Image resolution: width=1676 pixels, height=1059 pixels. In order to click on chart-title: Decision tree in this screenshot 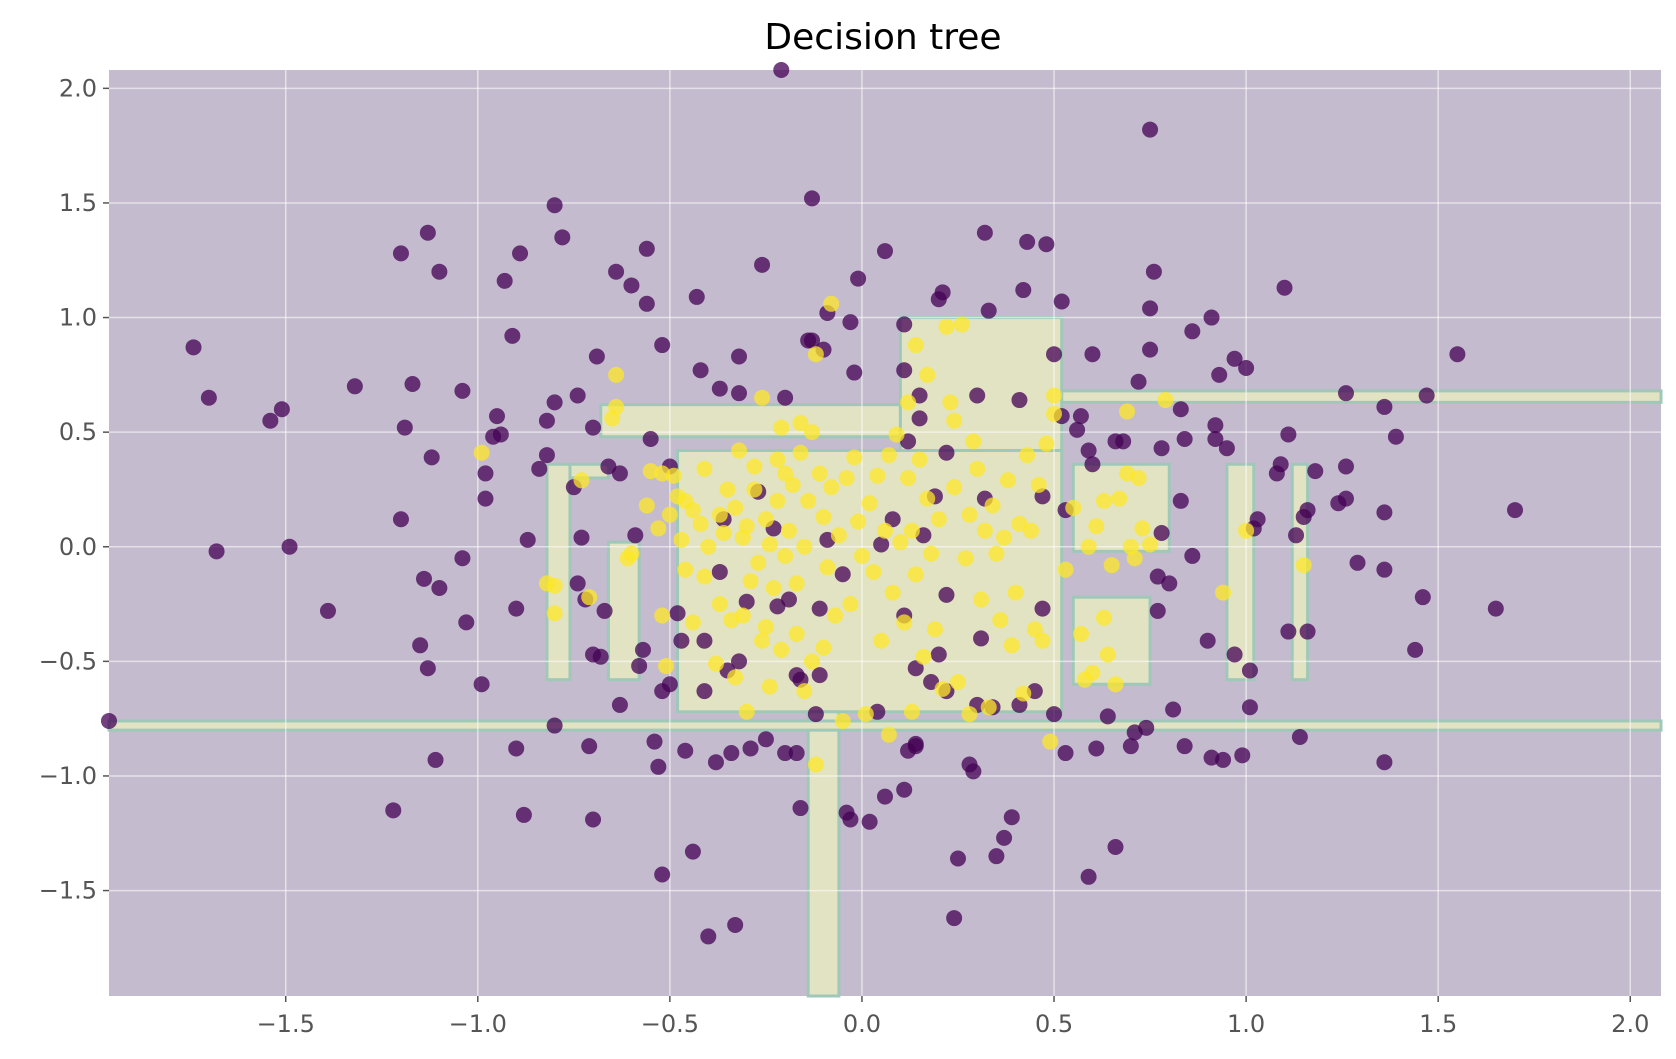, I will do `click(882, 37)`.